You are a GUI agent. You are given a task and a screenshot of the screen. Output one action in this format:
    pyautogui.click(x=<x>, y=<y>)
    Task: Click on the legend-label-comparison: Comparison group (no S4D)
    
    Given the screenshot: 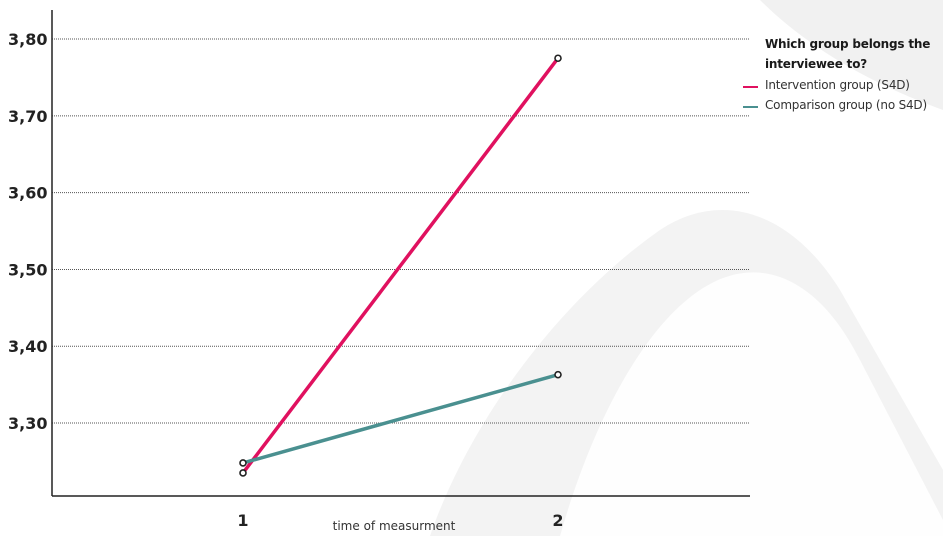 What is the action you would take?
    pyautogui.click(x=846, y=105)
    